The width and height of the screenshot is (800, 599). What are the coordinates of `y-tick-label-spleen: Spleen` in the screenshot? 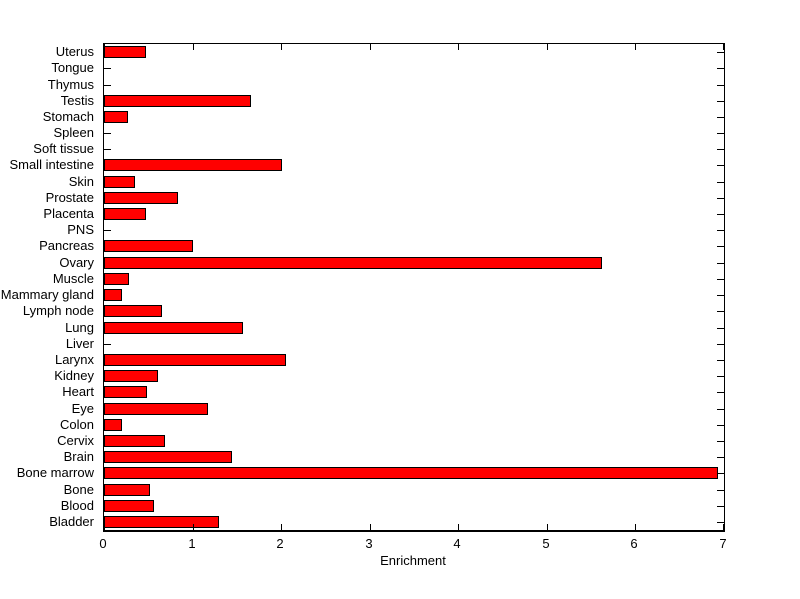 It's located at (73, 132).